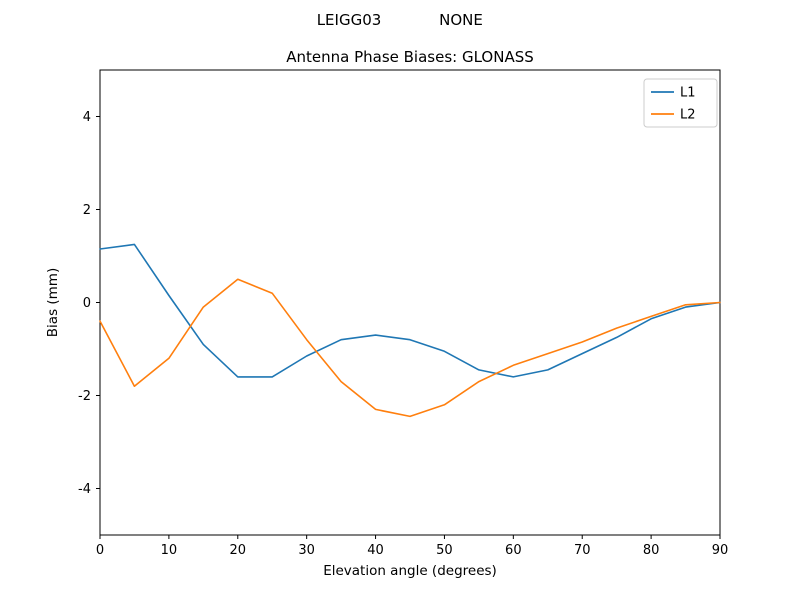 This screenshot has height=600, width=800. Describe the element at coordinates (688, 93) in the screenshot. I see `legend-label-L1: L1` at that location.